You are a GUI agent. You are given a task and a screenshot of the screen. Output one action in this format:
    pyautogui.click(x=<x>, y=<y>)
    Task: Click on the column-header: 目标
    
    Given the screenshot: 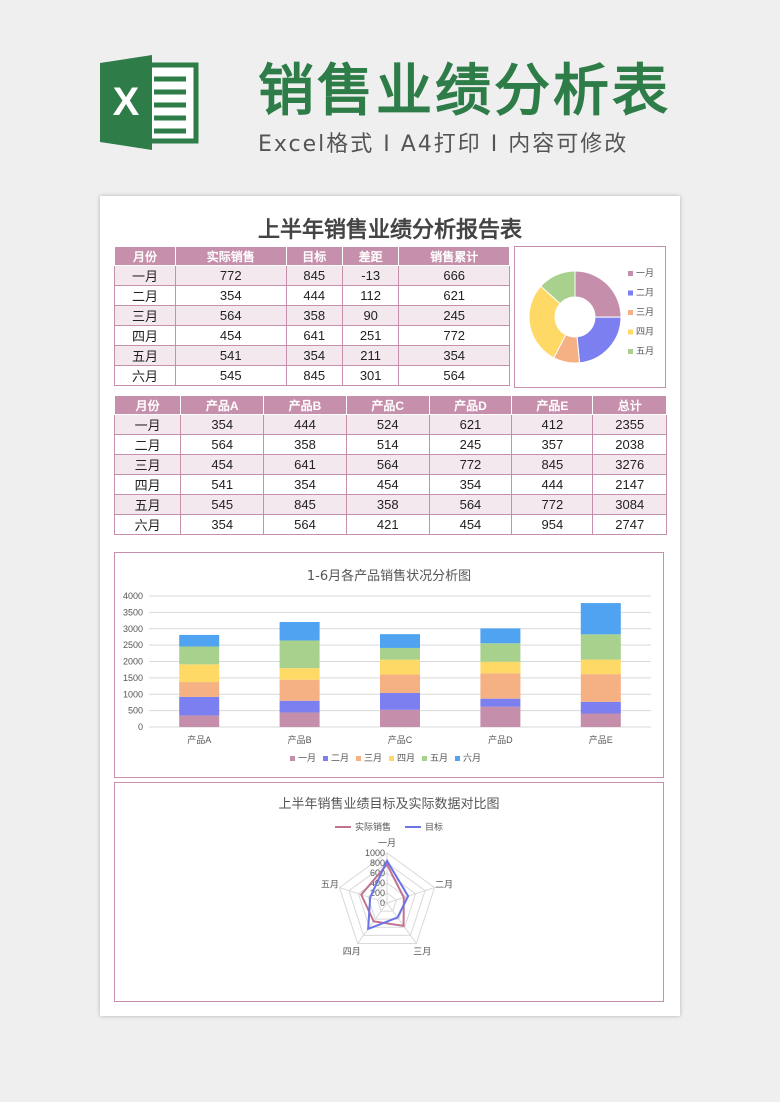 What is the action you would take?
    pyautogui.click(x=314, y=256)
    